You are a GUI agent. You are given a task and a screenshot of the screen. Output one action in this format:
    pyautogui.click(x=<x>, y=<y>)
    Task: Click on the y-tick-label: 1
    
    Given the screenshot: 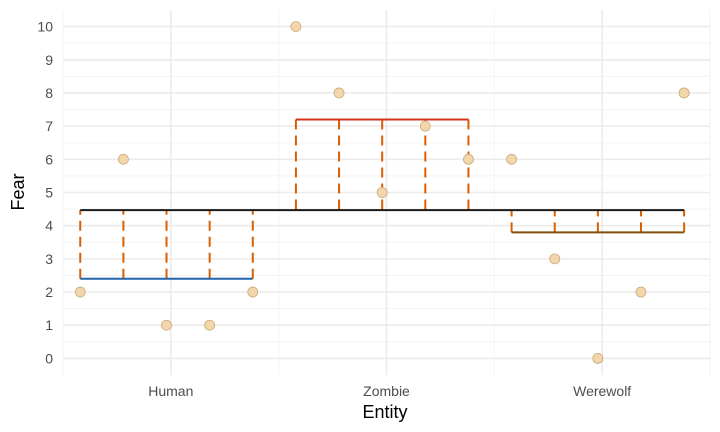 What is the action you would take?
    pyautogui.click(x=49, y=325)
    